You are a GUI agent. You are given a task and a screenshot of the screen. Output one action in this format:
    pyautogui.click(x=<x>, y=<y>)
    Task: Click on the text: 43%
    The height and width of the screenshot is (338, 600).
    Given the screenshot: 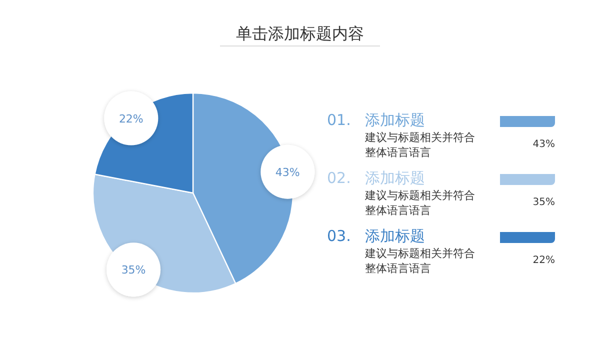 What is the action you would take?
    pyautogui.click(x=543, y=144)
    